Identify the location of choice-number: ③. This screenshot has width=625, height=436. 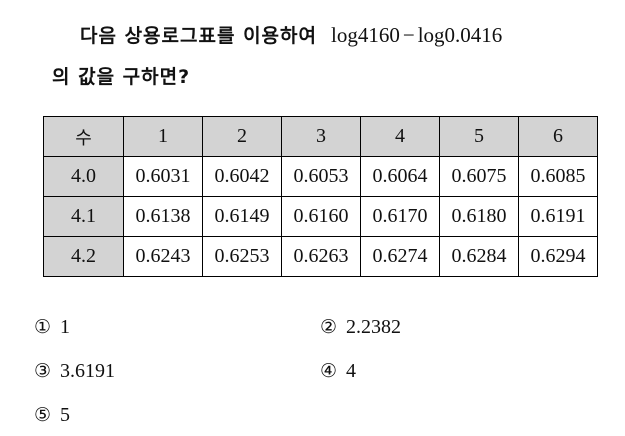
(43, 371).